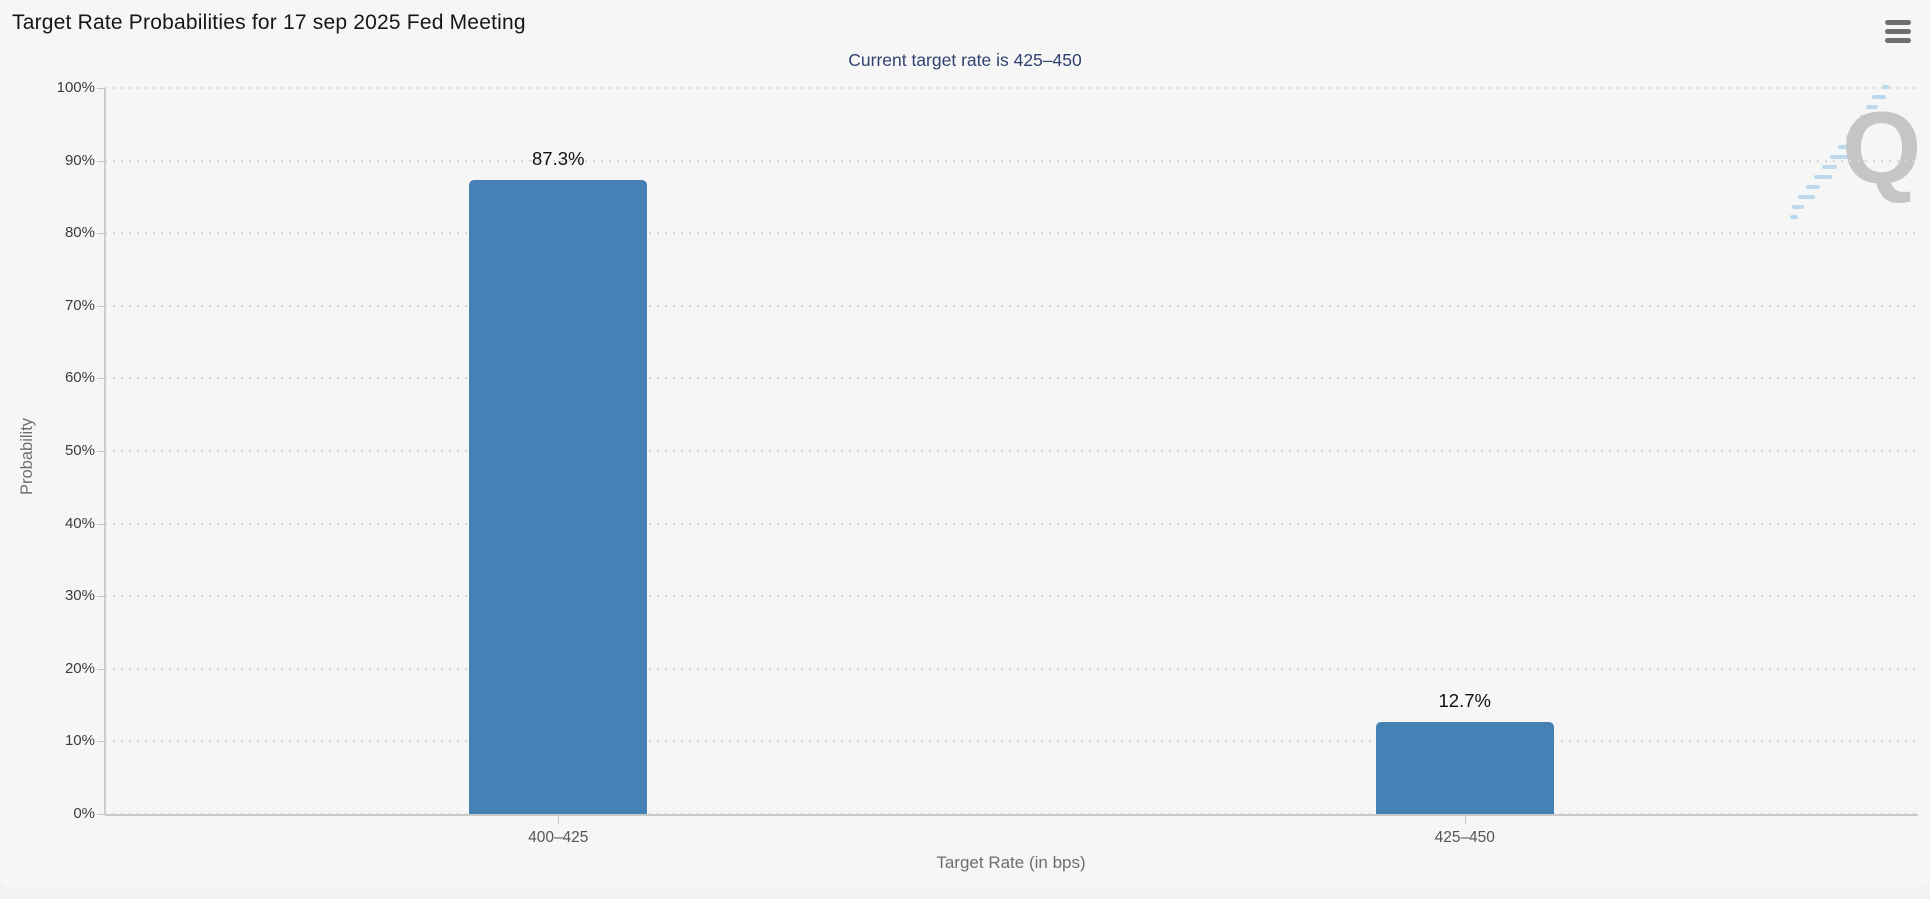  I want to click on y-tick-label: 20%, so click(79, 668).